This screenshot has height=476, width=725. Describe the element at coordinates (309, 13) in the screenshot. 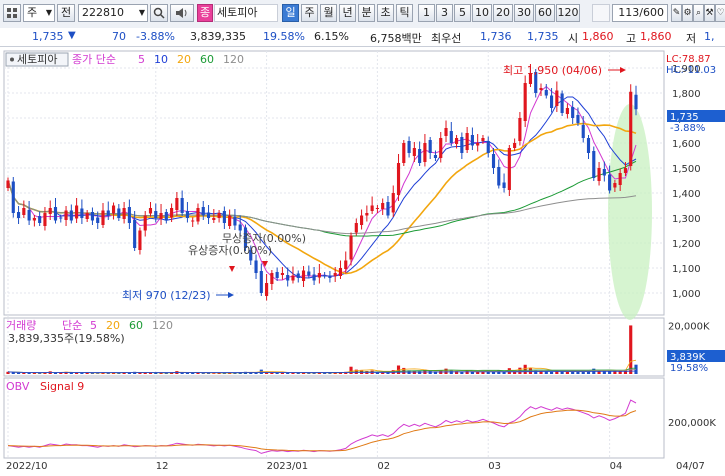

I see `period-tab: 주` at that location.